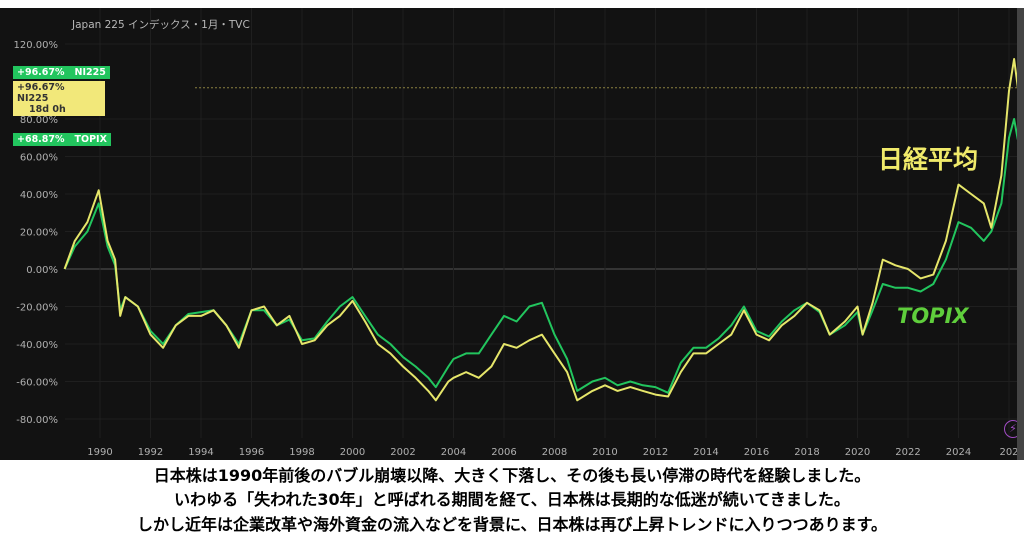  Describe the element at coordinates (301, 452) in the screenshot. I see `x-tick-label: 1998` at that location.